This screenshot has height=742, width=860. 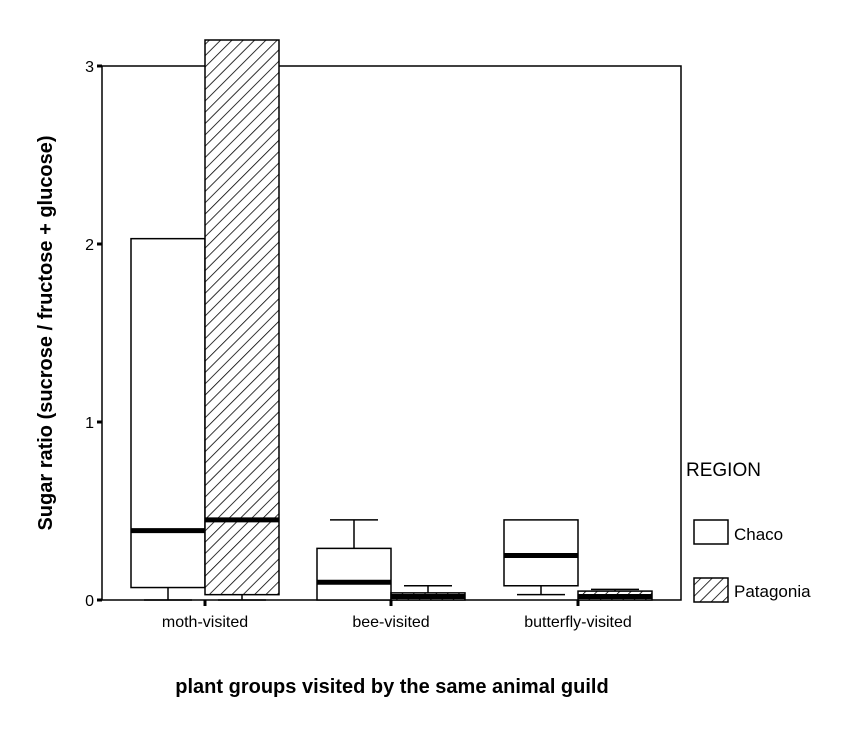 What do you see at coordinates (772, 591) in the screenshot?
I see `legend-label-patagonia: Patagonia` at bounding box center [772, 591].